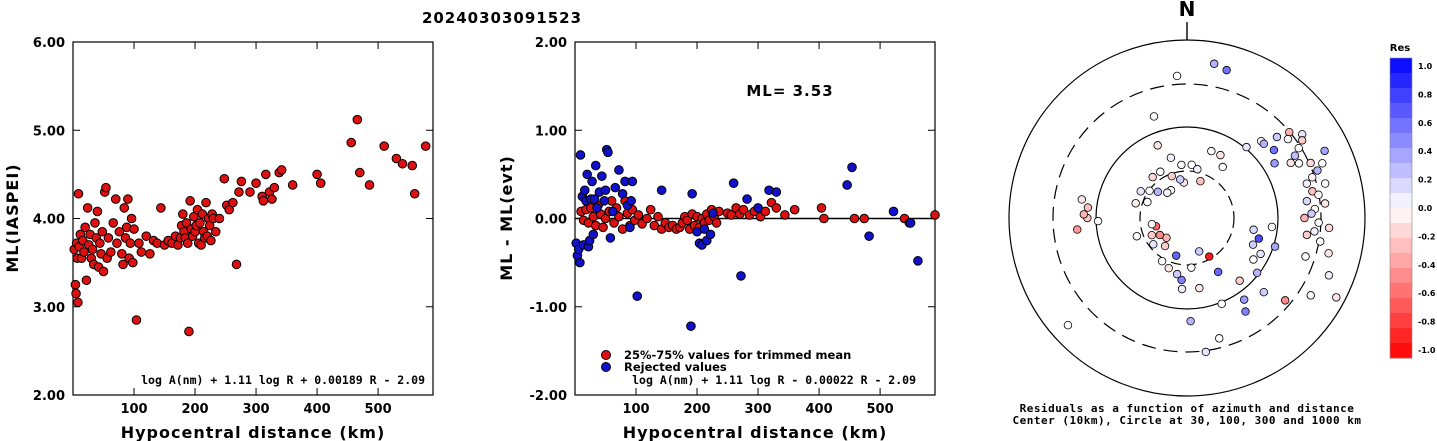 This screenshot has width=1437, height=441. Describe the element at coordinates (606, 355) in the screenshot. I see `legend-marker-accepted` at that location.